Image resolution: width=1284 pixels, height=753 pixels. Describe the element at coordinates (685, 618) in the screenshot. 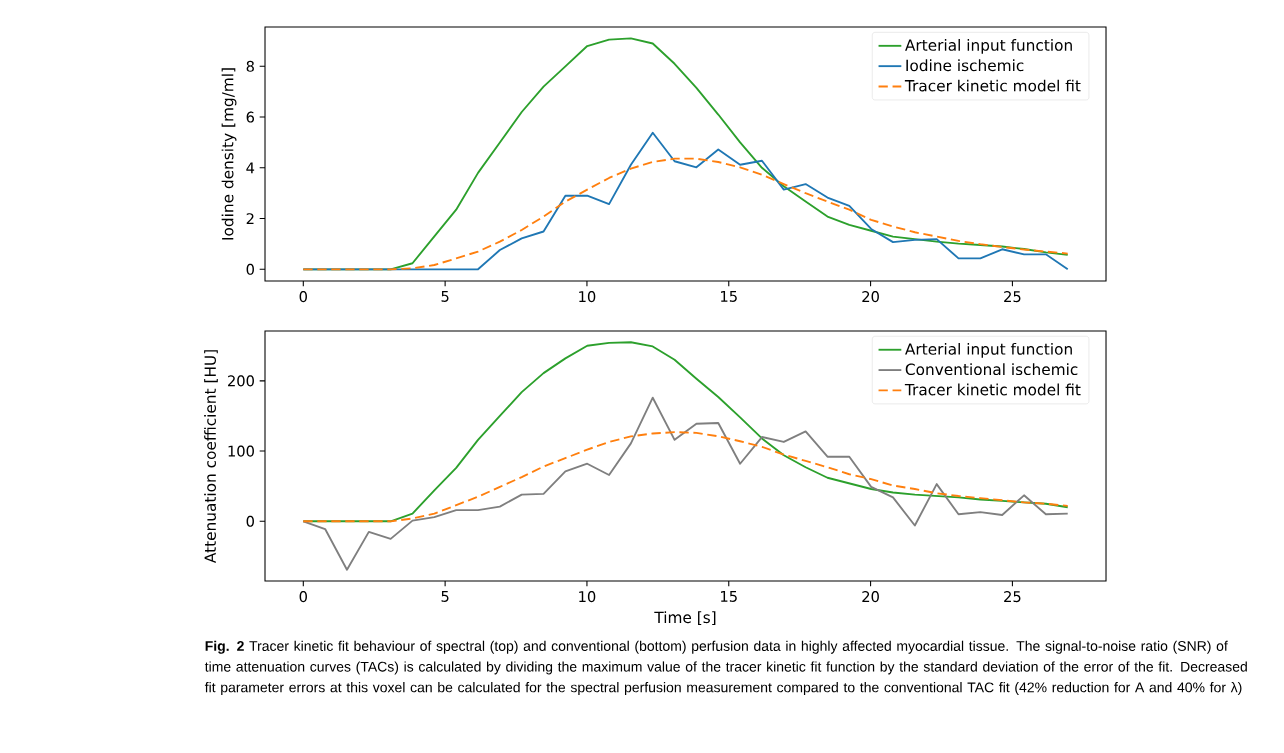

I see `x-axis-title: Time [s]` at that location.